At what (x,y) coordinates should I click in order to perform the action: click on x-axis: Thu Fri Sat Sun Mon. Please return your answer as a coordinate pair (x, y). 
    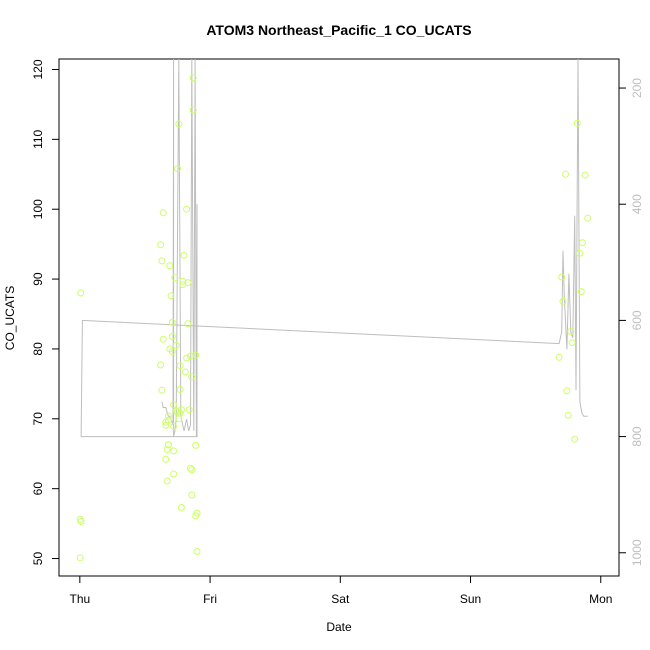
    Looking at the image, I should click on (340, 590).